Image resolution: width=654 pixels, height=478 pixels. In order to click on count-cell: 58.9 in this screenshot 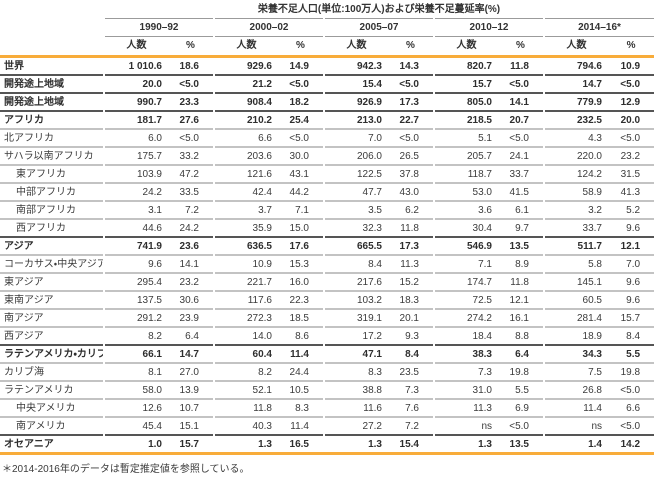, I will do `click(575, 191)`.